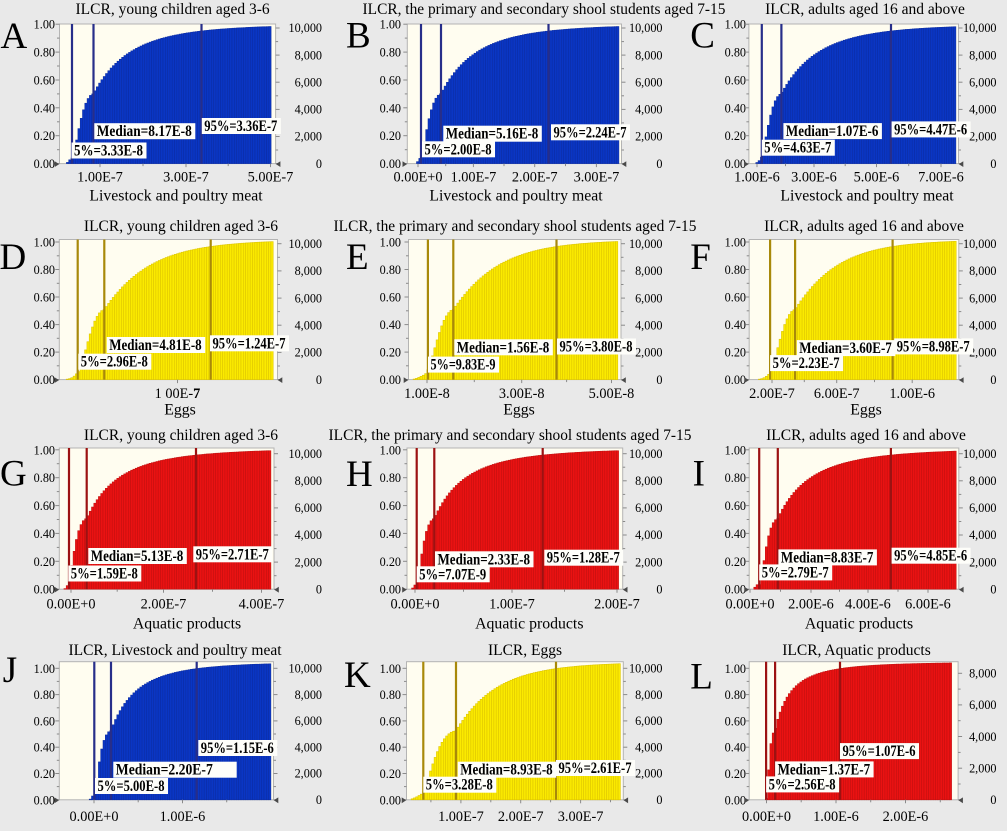  What do you see at coordinates (702, 36) in the screenshot?
I see `svg-text: C` at bounding box center [702, 36].